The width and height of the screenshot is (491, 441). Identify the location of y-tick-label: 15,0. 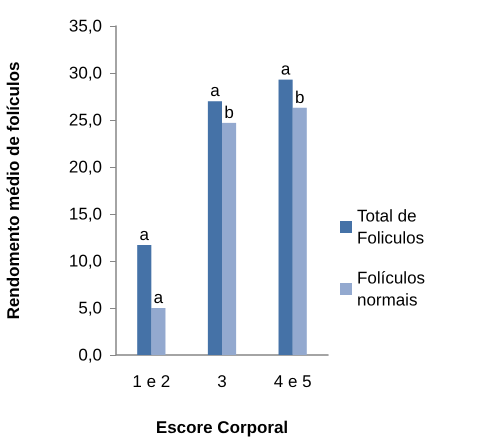
(85, 214).